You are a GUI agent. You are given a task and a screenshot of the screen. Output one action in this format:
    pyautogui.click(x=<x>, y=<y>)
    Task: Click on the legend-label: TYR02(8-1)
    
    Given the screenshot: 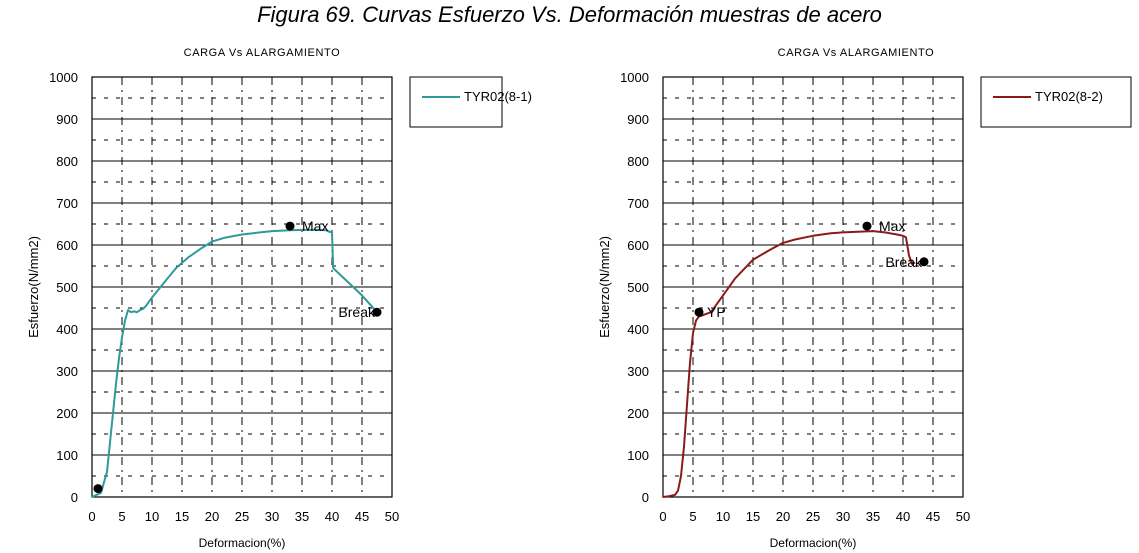 What is the action you would take?
    pyautogui.click(x=498, y=96)
    